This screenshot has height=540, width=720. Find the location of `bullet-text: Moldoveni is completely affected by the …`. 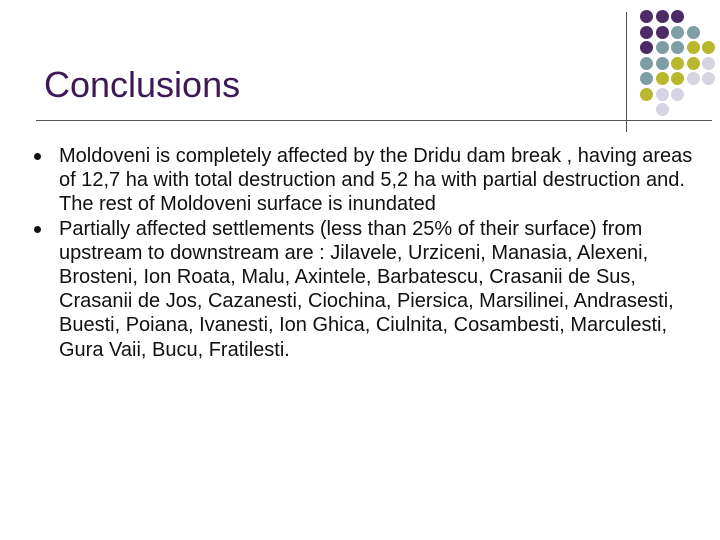

bullet-text: Moldoveni is completely affected by the … is located at coordinates (376, 180).